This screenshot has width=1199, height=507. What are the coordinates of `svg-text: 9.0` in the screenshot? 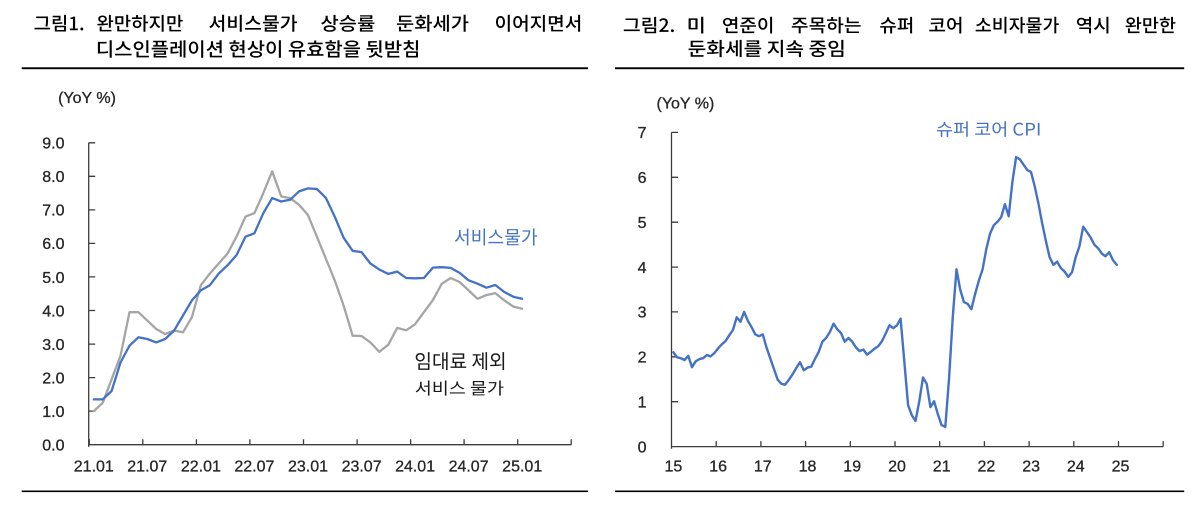 It's located at (53, 144).